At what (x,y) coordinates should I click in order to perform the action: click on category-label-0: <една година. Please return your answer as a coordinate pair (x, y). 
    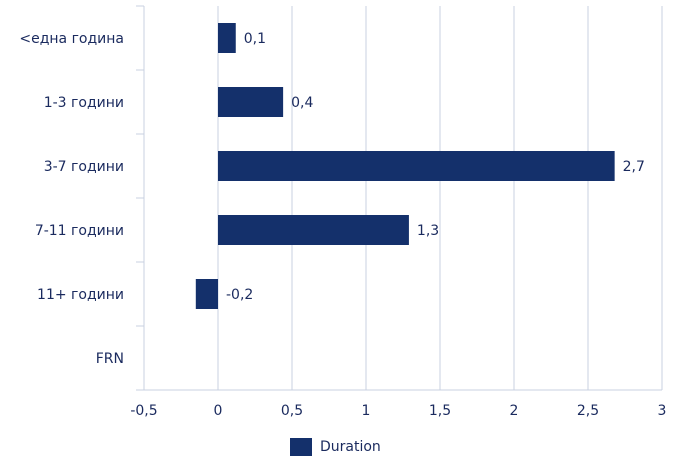
    Looking at the image, I should click on (71, 39).